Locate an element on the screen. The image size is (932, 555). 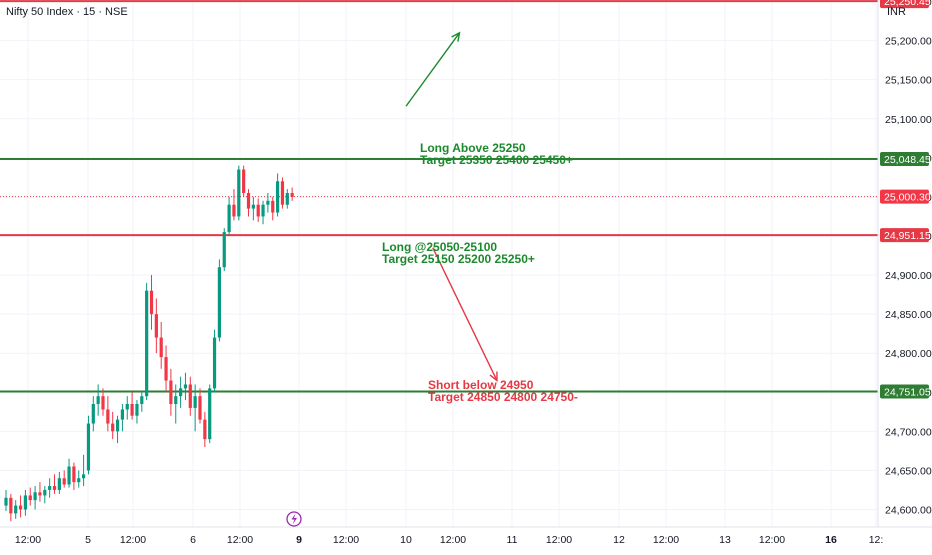
level-price-badge: 24,951.15 is located at coordinates (905, 235).